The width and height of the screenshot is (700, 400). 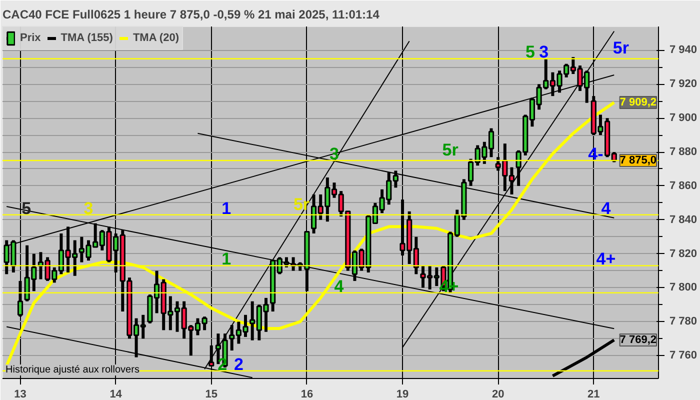 What do you see at coordinates (684, 254) in the screenshot?
I see `y-tick-label: 7 820` at bounding box center [684, 254].